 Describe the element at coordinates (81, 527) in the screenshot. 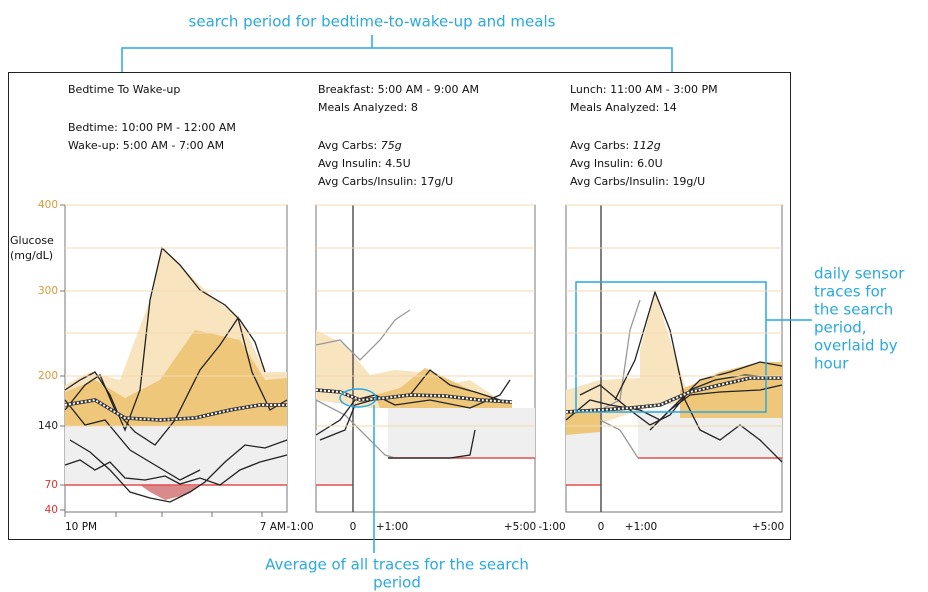

I see `x-tick-label: 10 PM` at that location.